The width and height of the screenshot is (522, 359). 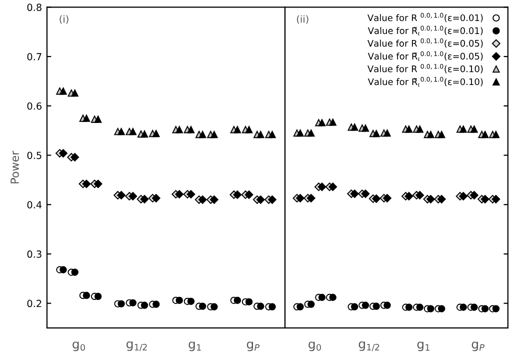 I want to click on legend-label: Value for R̃$_{ι}$$^{0.0,1.0}$(ε=0.01), so click(x=425, y=31).